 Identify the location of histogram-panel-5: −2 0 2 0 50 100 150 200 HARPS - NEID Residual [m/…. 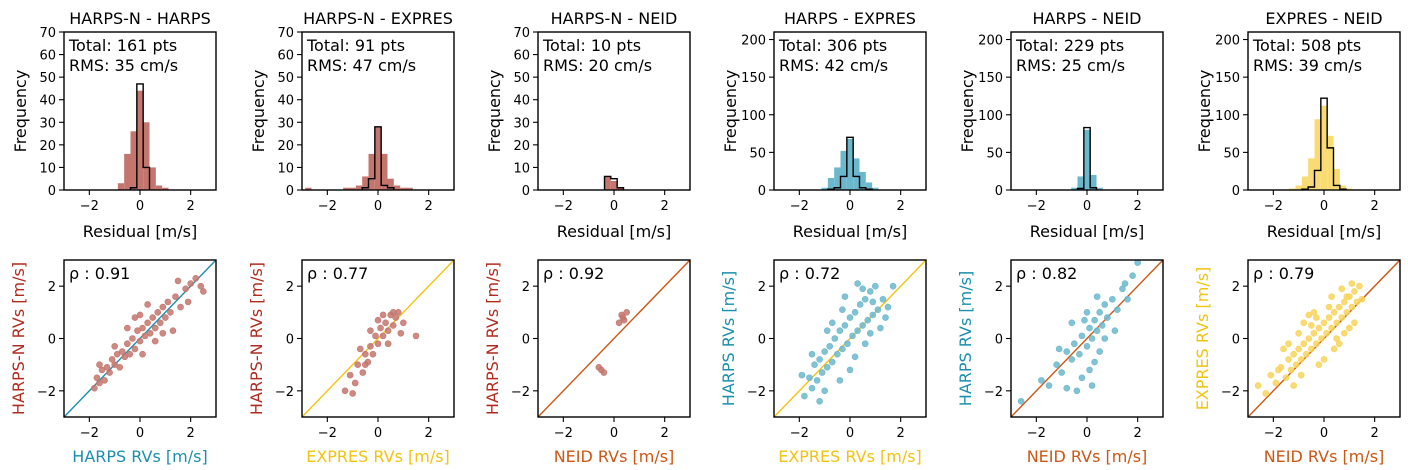
(1061, 125).